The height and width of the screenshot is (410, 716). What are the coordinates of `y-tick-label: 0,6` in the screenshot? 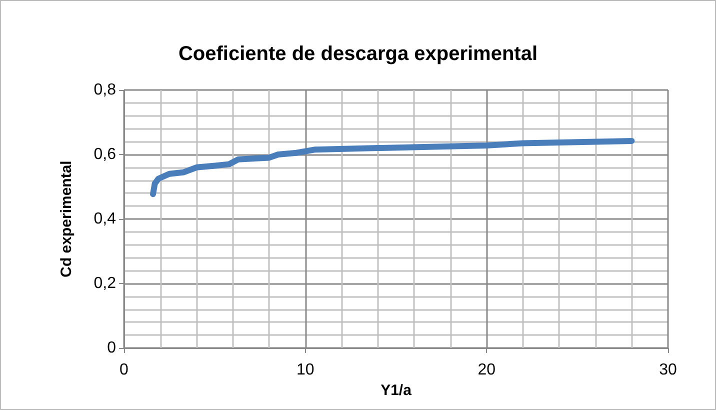 It's located at (105, 154).